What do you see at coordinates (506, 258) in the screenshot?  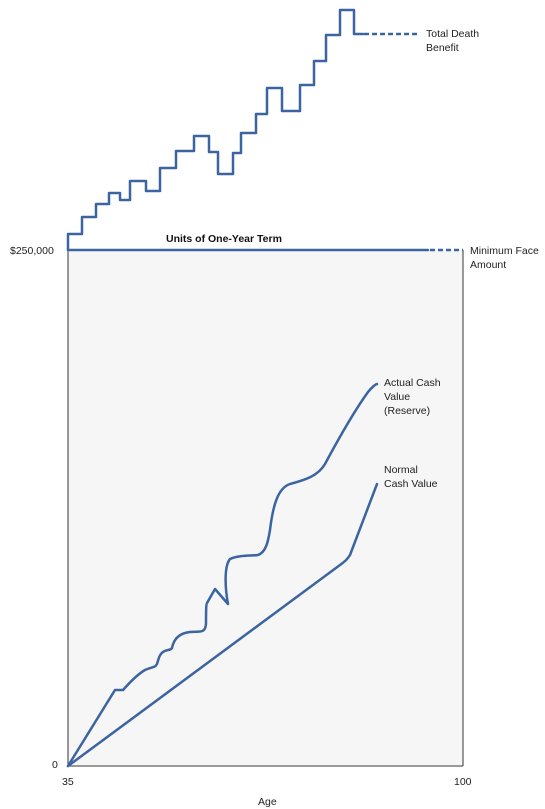 I see `minimum-face-amount-label: Minimum Face Amount` at bounding box center [506, 258].